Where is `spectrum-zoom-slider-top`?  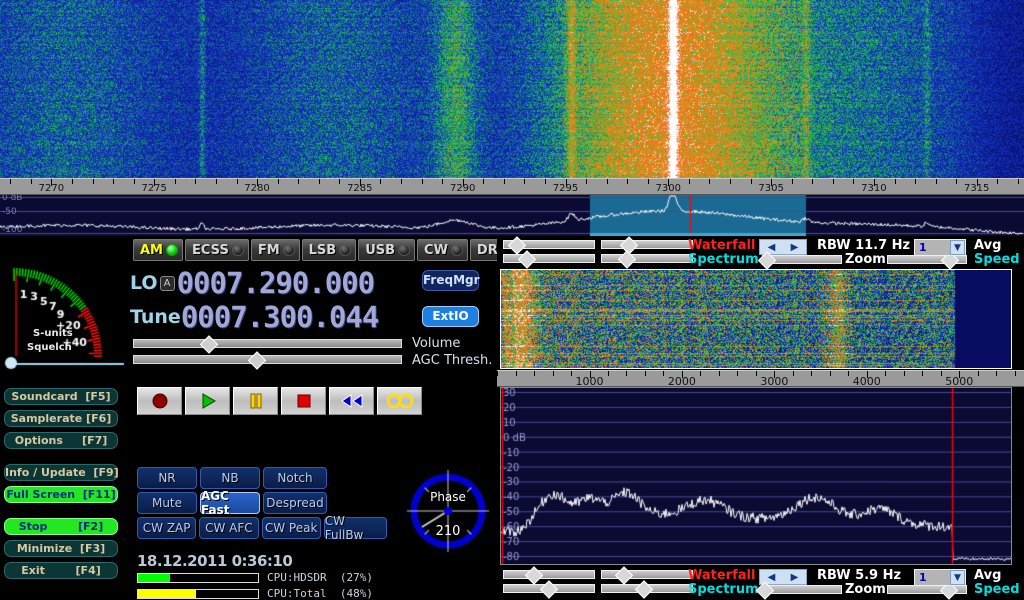 spectrum-zoom-slider-top is located at coordinates (799, 260).